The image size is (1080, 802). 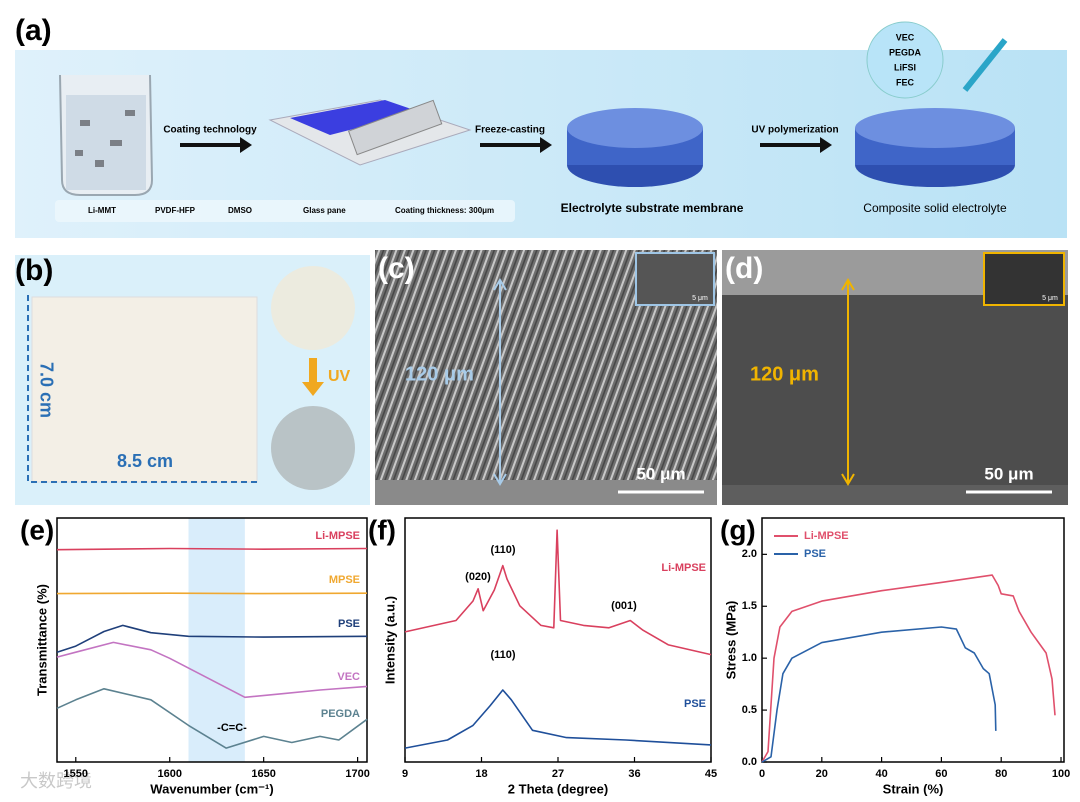 I want to click on step-label: Freeze-casting, so click(x=510, y=130).